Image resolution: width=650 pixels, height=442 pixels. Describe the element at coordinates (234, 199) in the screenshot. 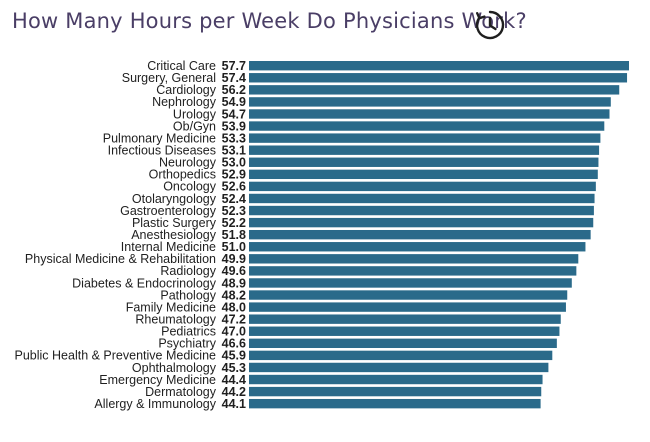

I see `value-label: 52.4` at that location.